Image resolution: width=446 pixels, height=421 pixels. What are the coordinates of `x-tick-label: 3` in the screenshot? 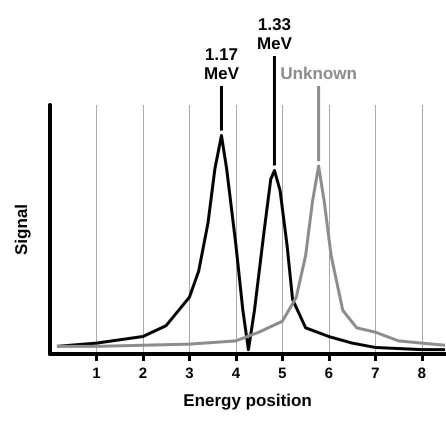 It's located at (189, 373).